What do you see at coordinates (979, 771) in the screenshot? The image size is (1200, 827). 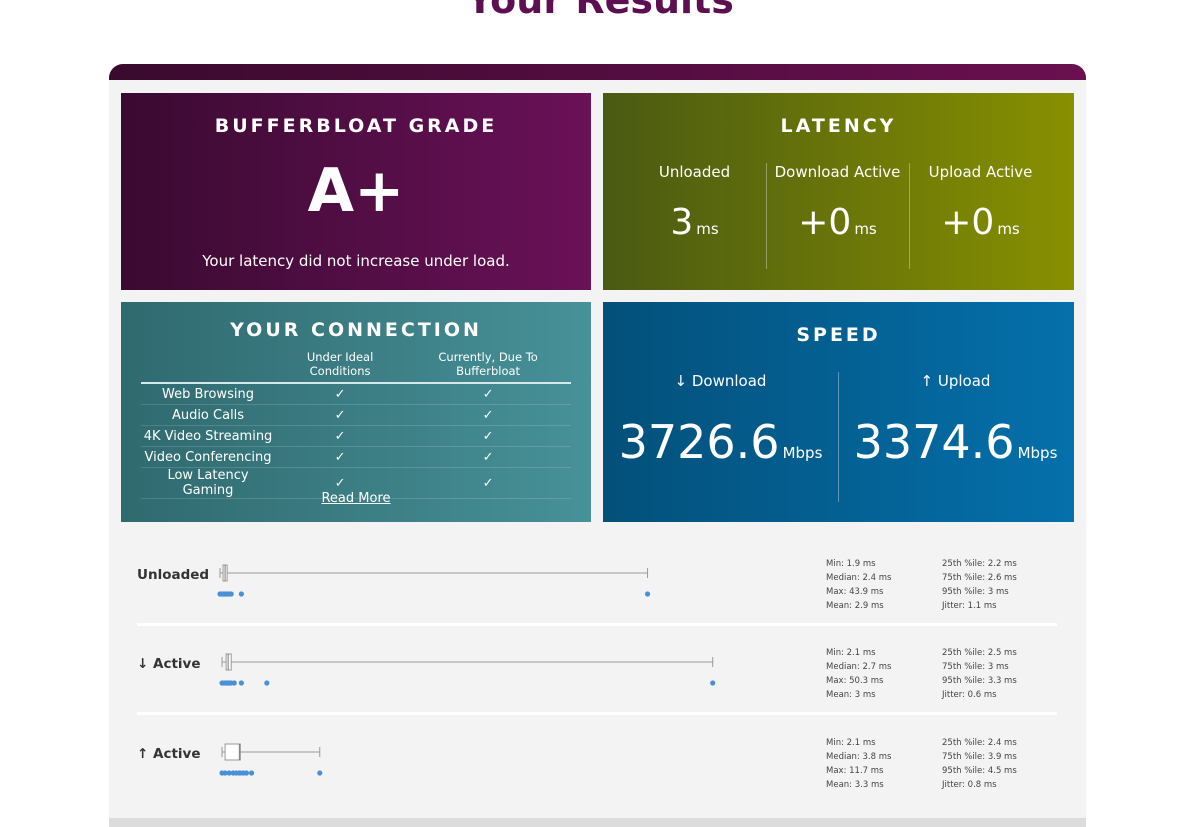 I see `stat-p95: 95th %ile: 4.5 ms` at bounding box center [979, 771].